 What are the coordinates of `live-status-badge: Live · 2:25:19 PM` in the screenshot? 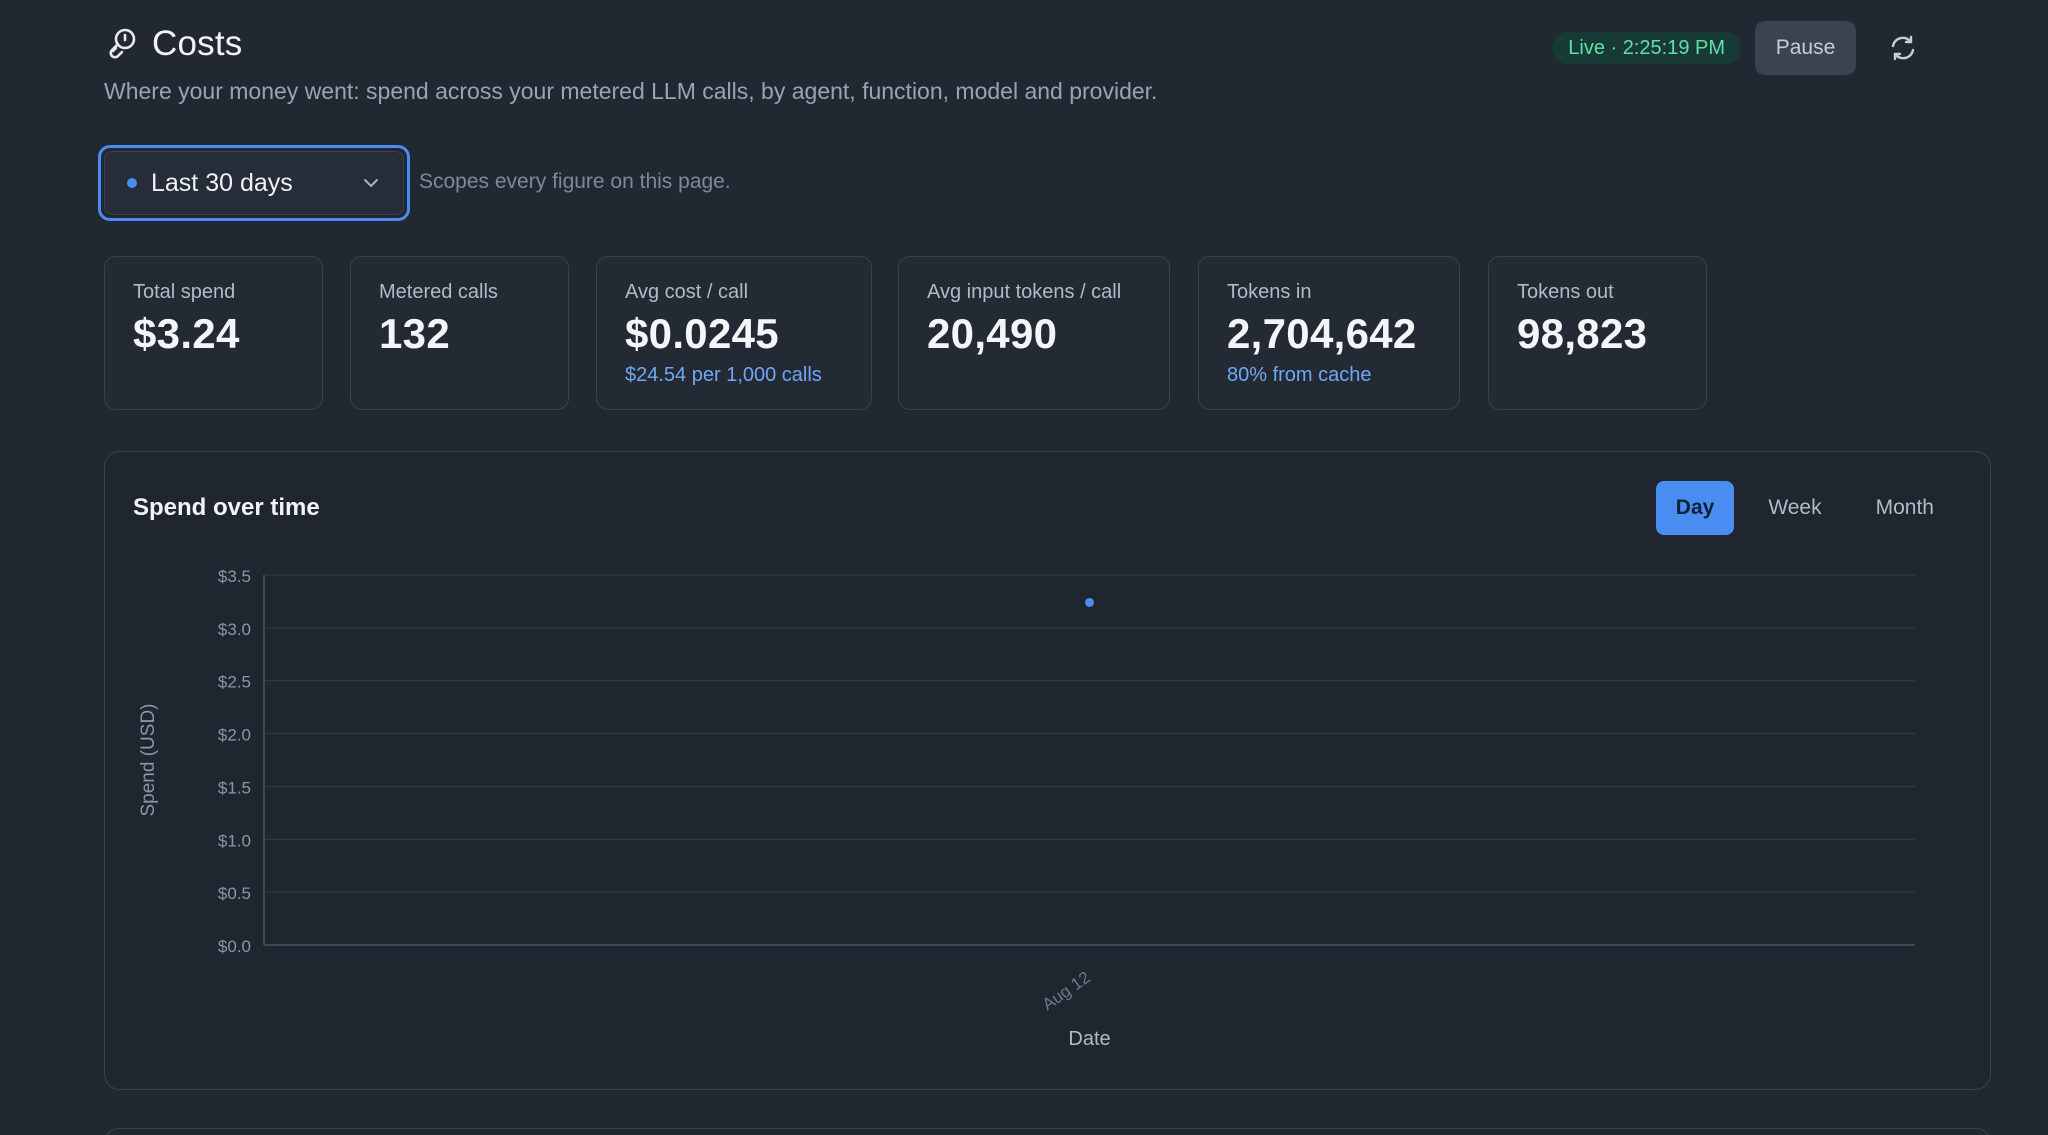 It's located at (1646, 48).